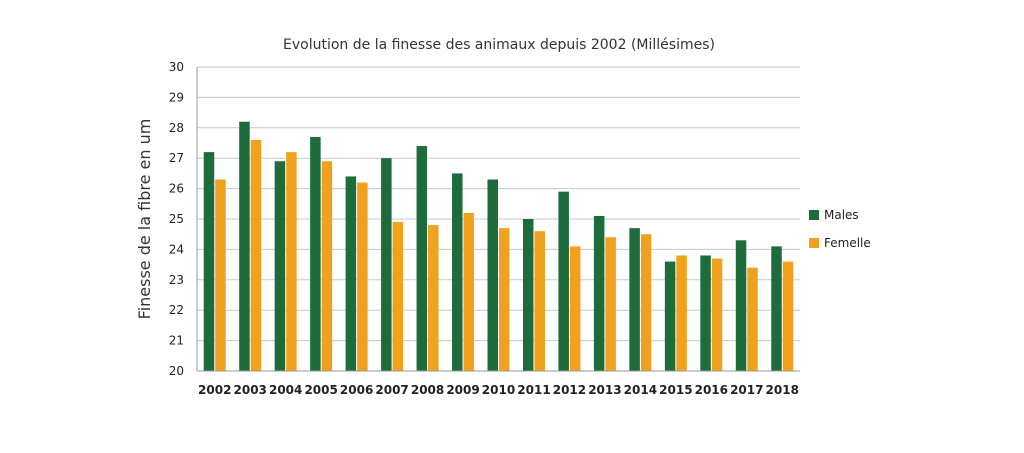 This screenshot has height=453, width=1024. I want to click on y-tick-label: 26, so click(176, 189).